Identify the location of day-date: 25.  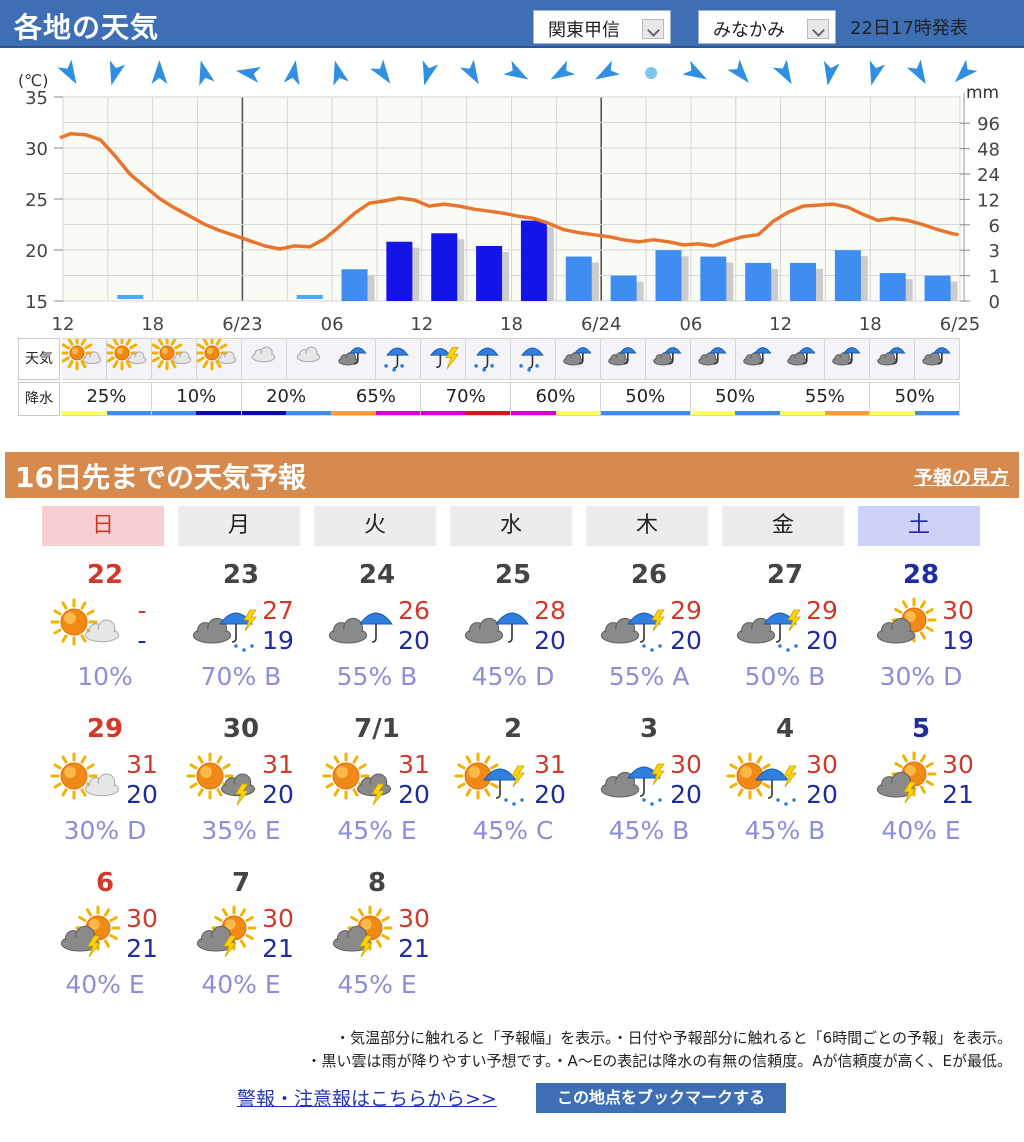
(513, 575).